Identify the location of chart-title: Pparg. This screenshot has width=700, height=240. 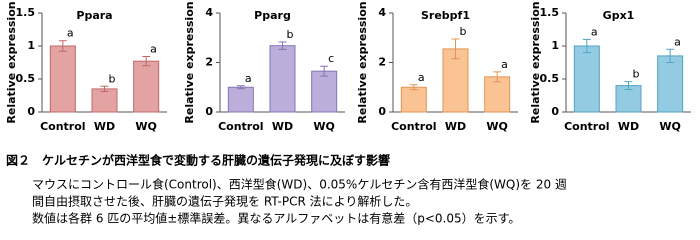
(272, 15).